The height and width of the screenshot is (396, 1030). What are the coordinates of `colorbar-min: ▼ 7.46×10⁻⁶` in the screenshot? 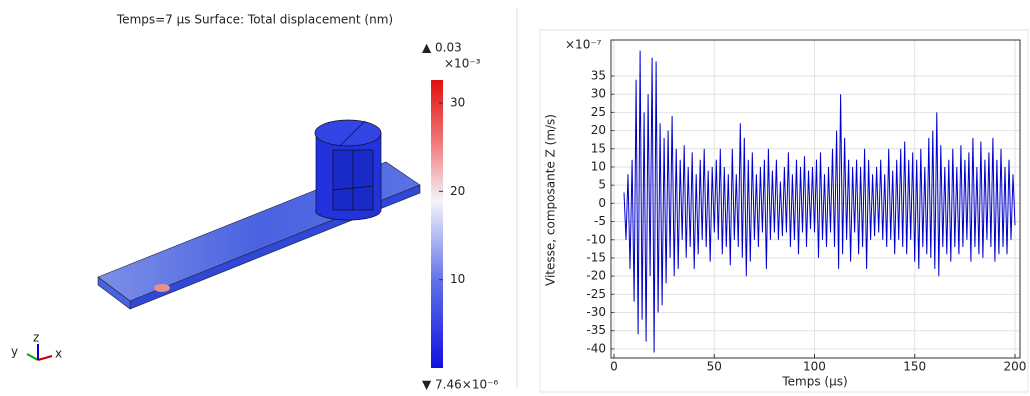 It's located at (460, 385).